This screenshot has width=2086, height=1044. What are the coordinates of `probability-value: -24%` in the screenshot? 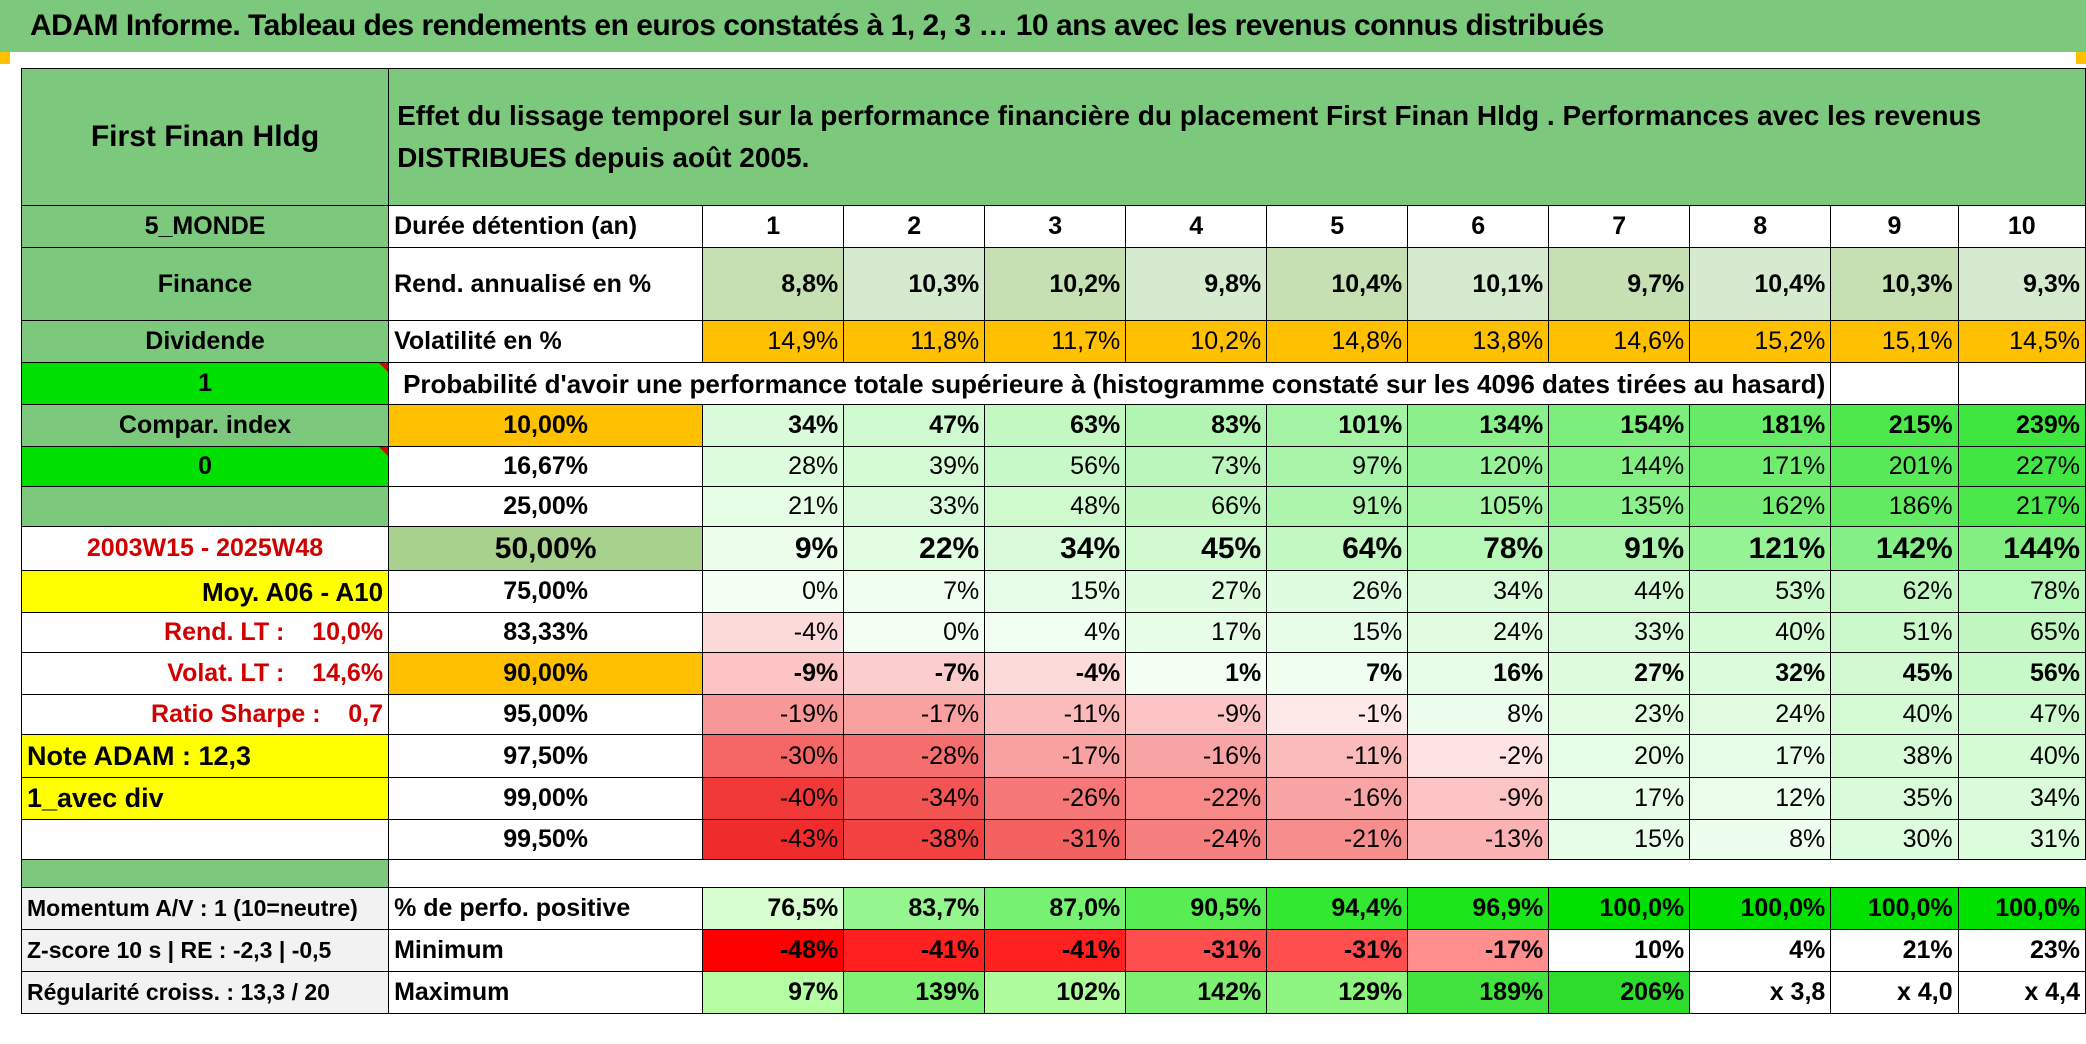 It's located at (1196, 839).